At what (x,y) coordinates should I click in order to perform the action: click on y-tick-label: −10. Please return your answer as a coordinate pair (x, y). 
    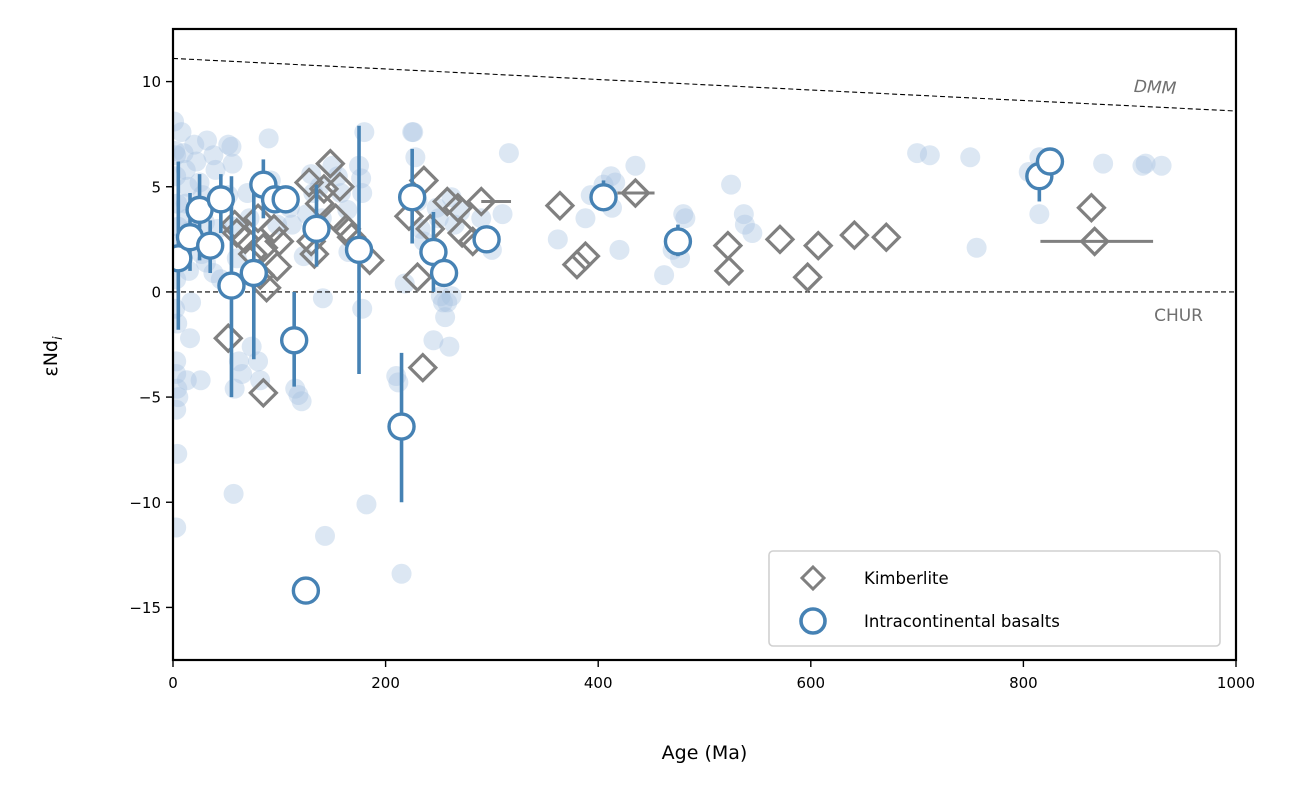
    Looking at the image, I should click on (145, 503).